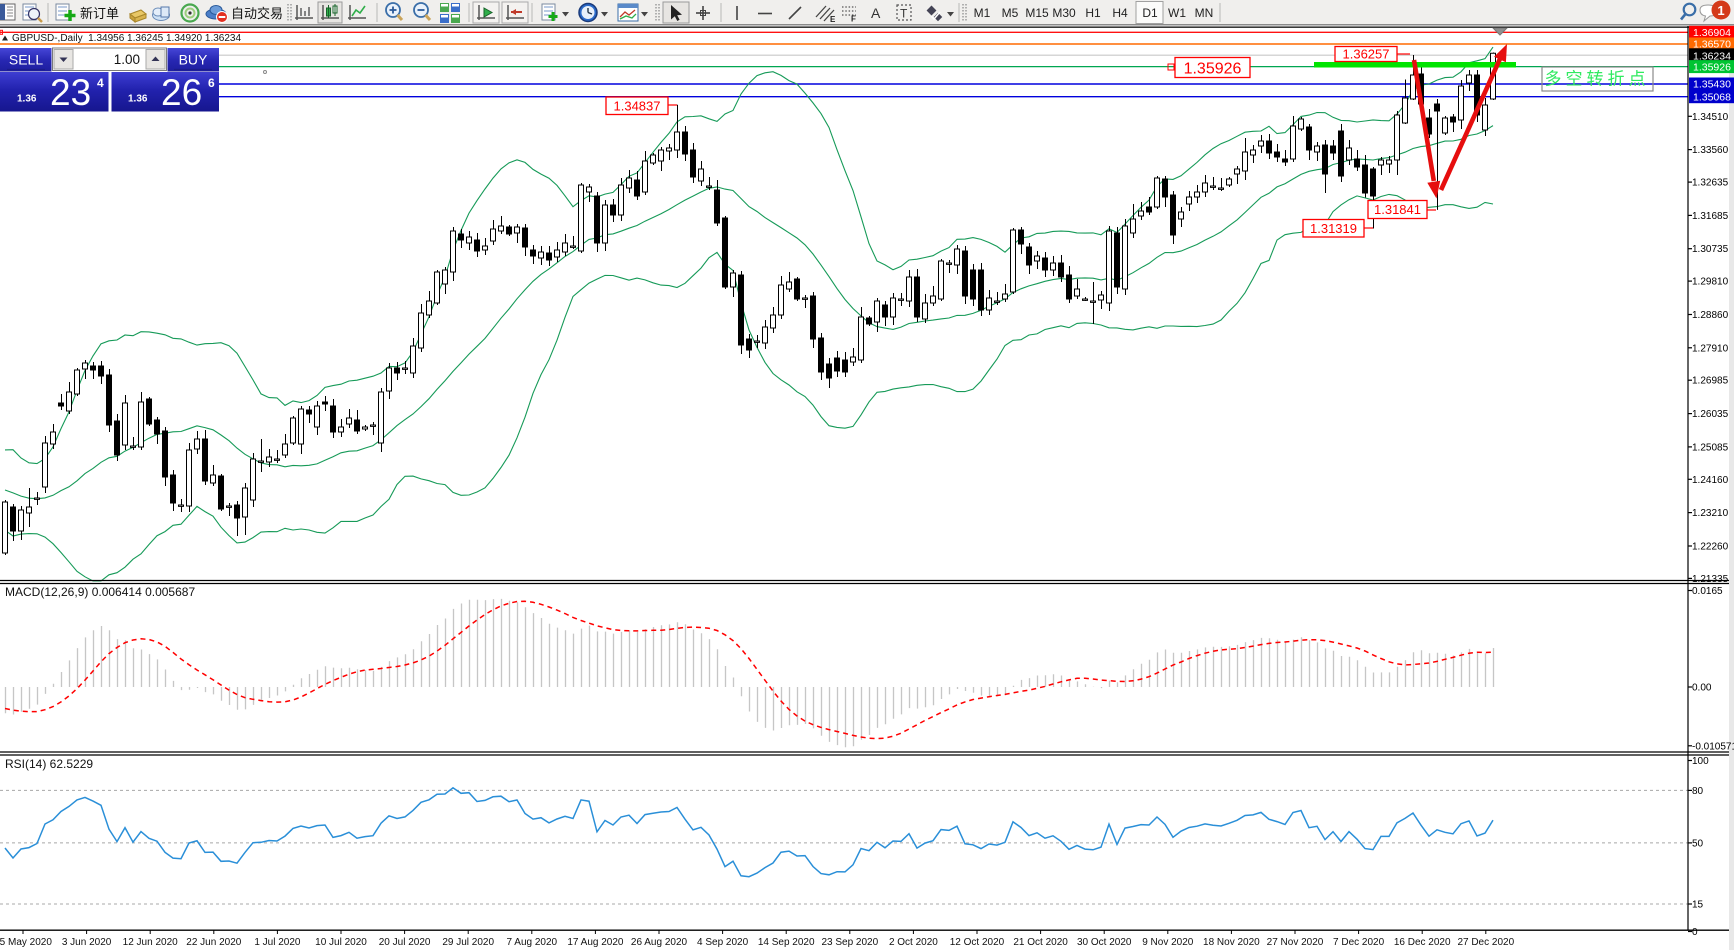  I want to click on svg-text: 1, so click(1720, 10).